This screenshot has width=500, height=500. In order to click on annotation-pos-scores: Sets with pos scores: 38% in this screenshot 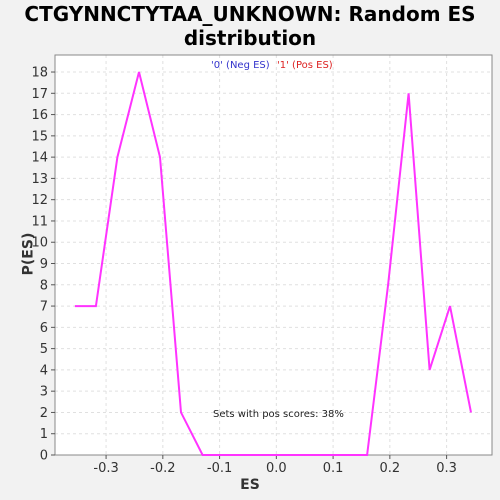, I will do `click(278, 414)`.